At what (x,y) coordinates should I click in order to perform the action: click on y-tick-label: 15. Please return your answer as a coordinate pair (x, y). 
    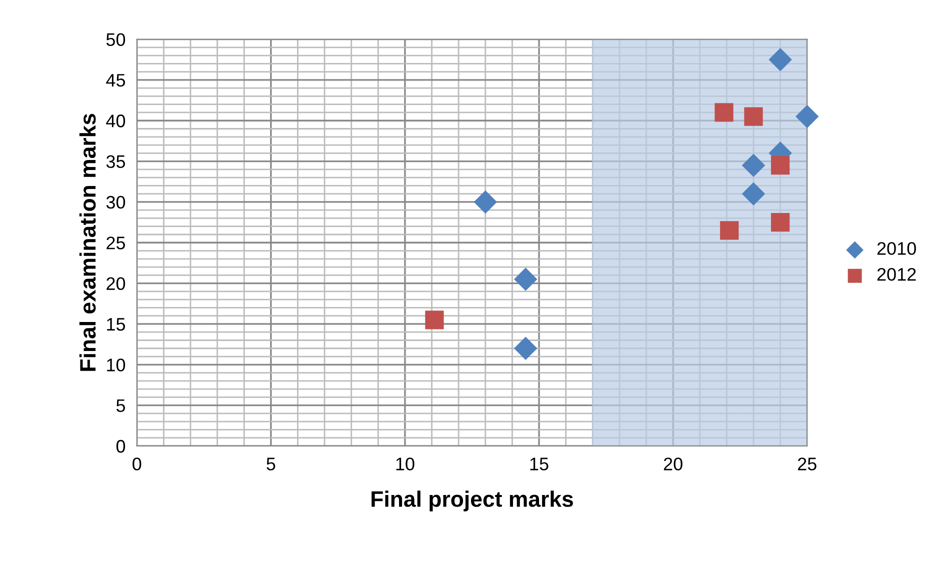
    Looking at the image, I should click on (116, 324).